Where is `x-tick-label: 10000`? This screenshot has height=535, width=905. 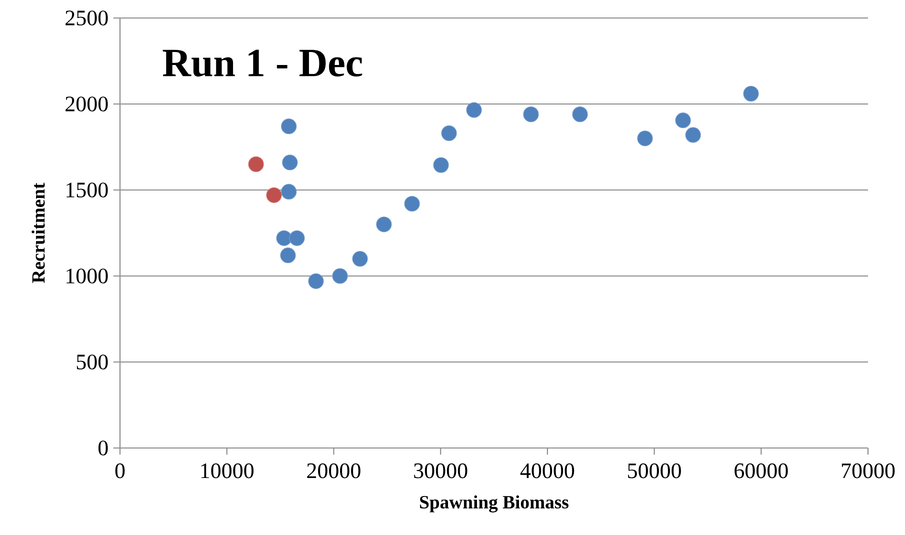 x-tick-label: 10000 is located at coordinates (227, 470).